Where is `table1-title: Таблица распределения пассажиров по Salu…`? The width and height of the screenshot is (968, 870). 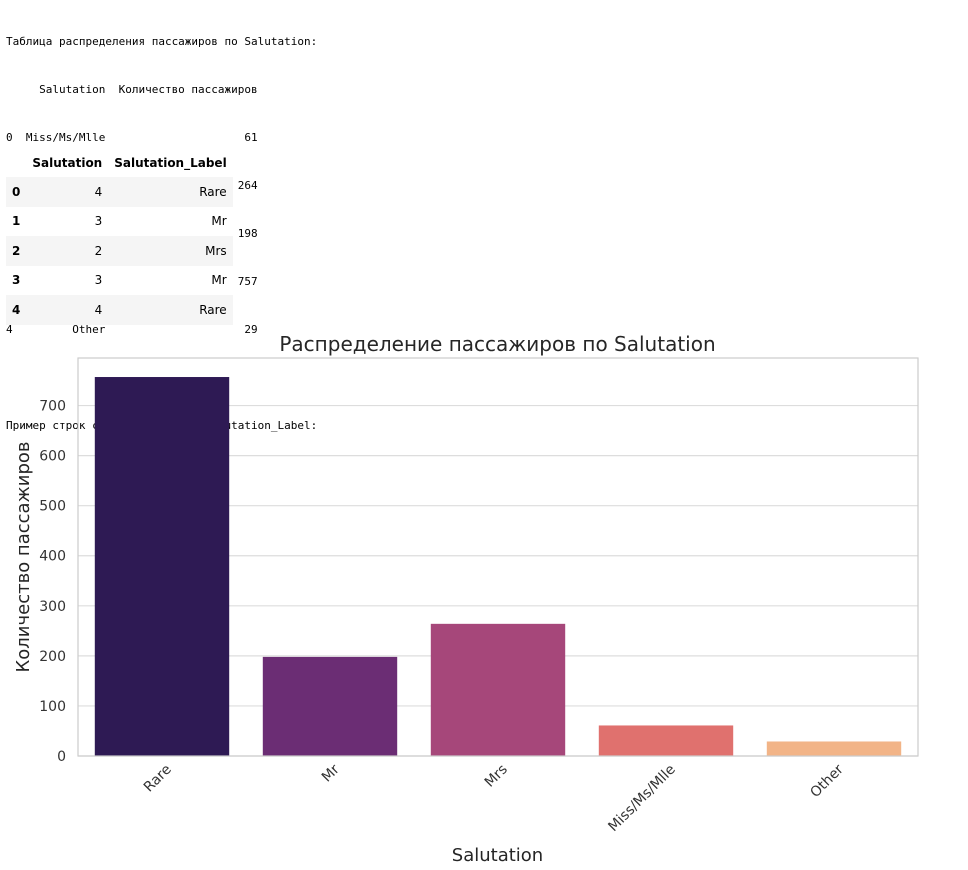
table1-title: Таблица распределения пассажиров по Salu… is located at coordinates (162, 41).